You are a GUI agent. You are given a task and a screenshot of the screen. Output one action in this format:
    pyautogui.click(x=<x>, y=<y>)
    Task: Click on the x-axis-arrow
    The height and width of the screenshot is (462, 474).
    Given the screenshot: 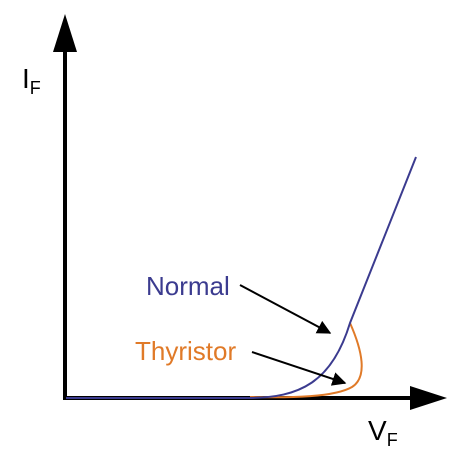 What is the action you would take?
    pyautogui.click(x=428, y=398)
    